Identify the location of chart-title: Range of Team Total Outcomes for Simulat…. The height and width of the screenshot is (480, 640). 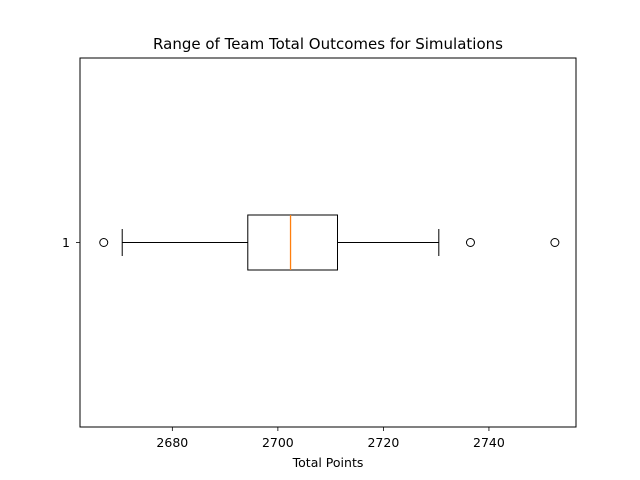
(328, 44).